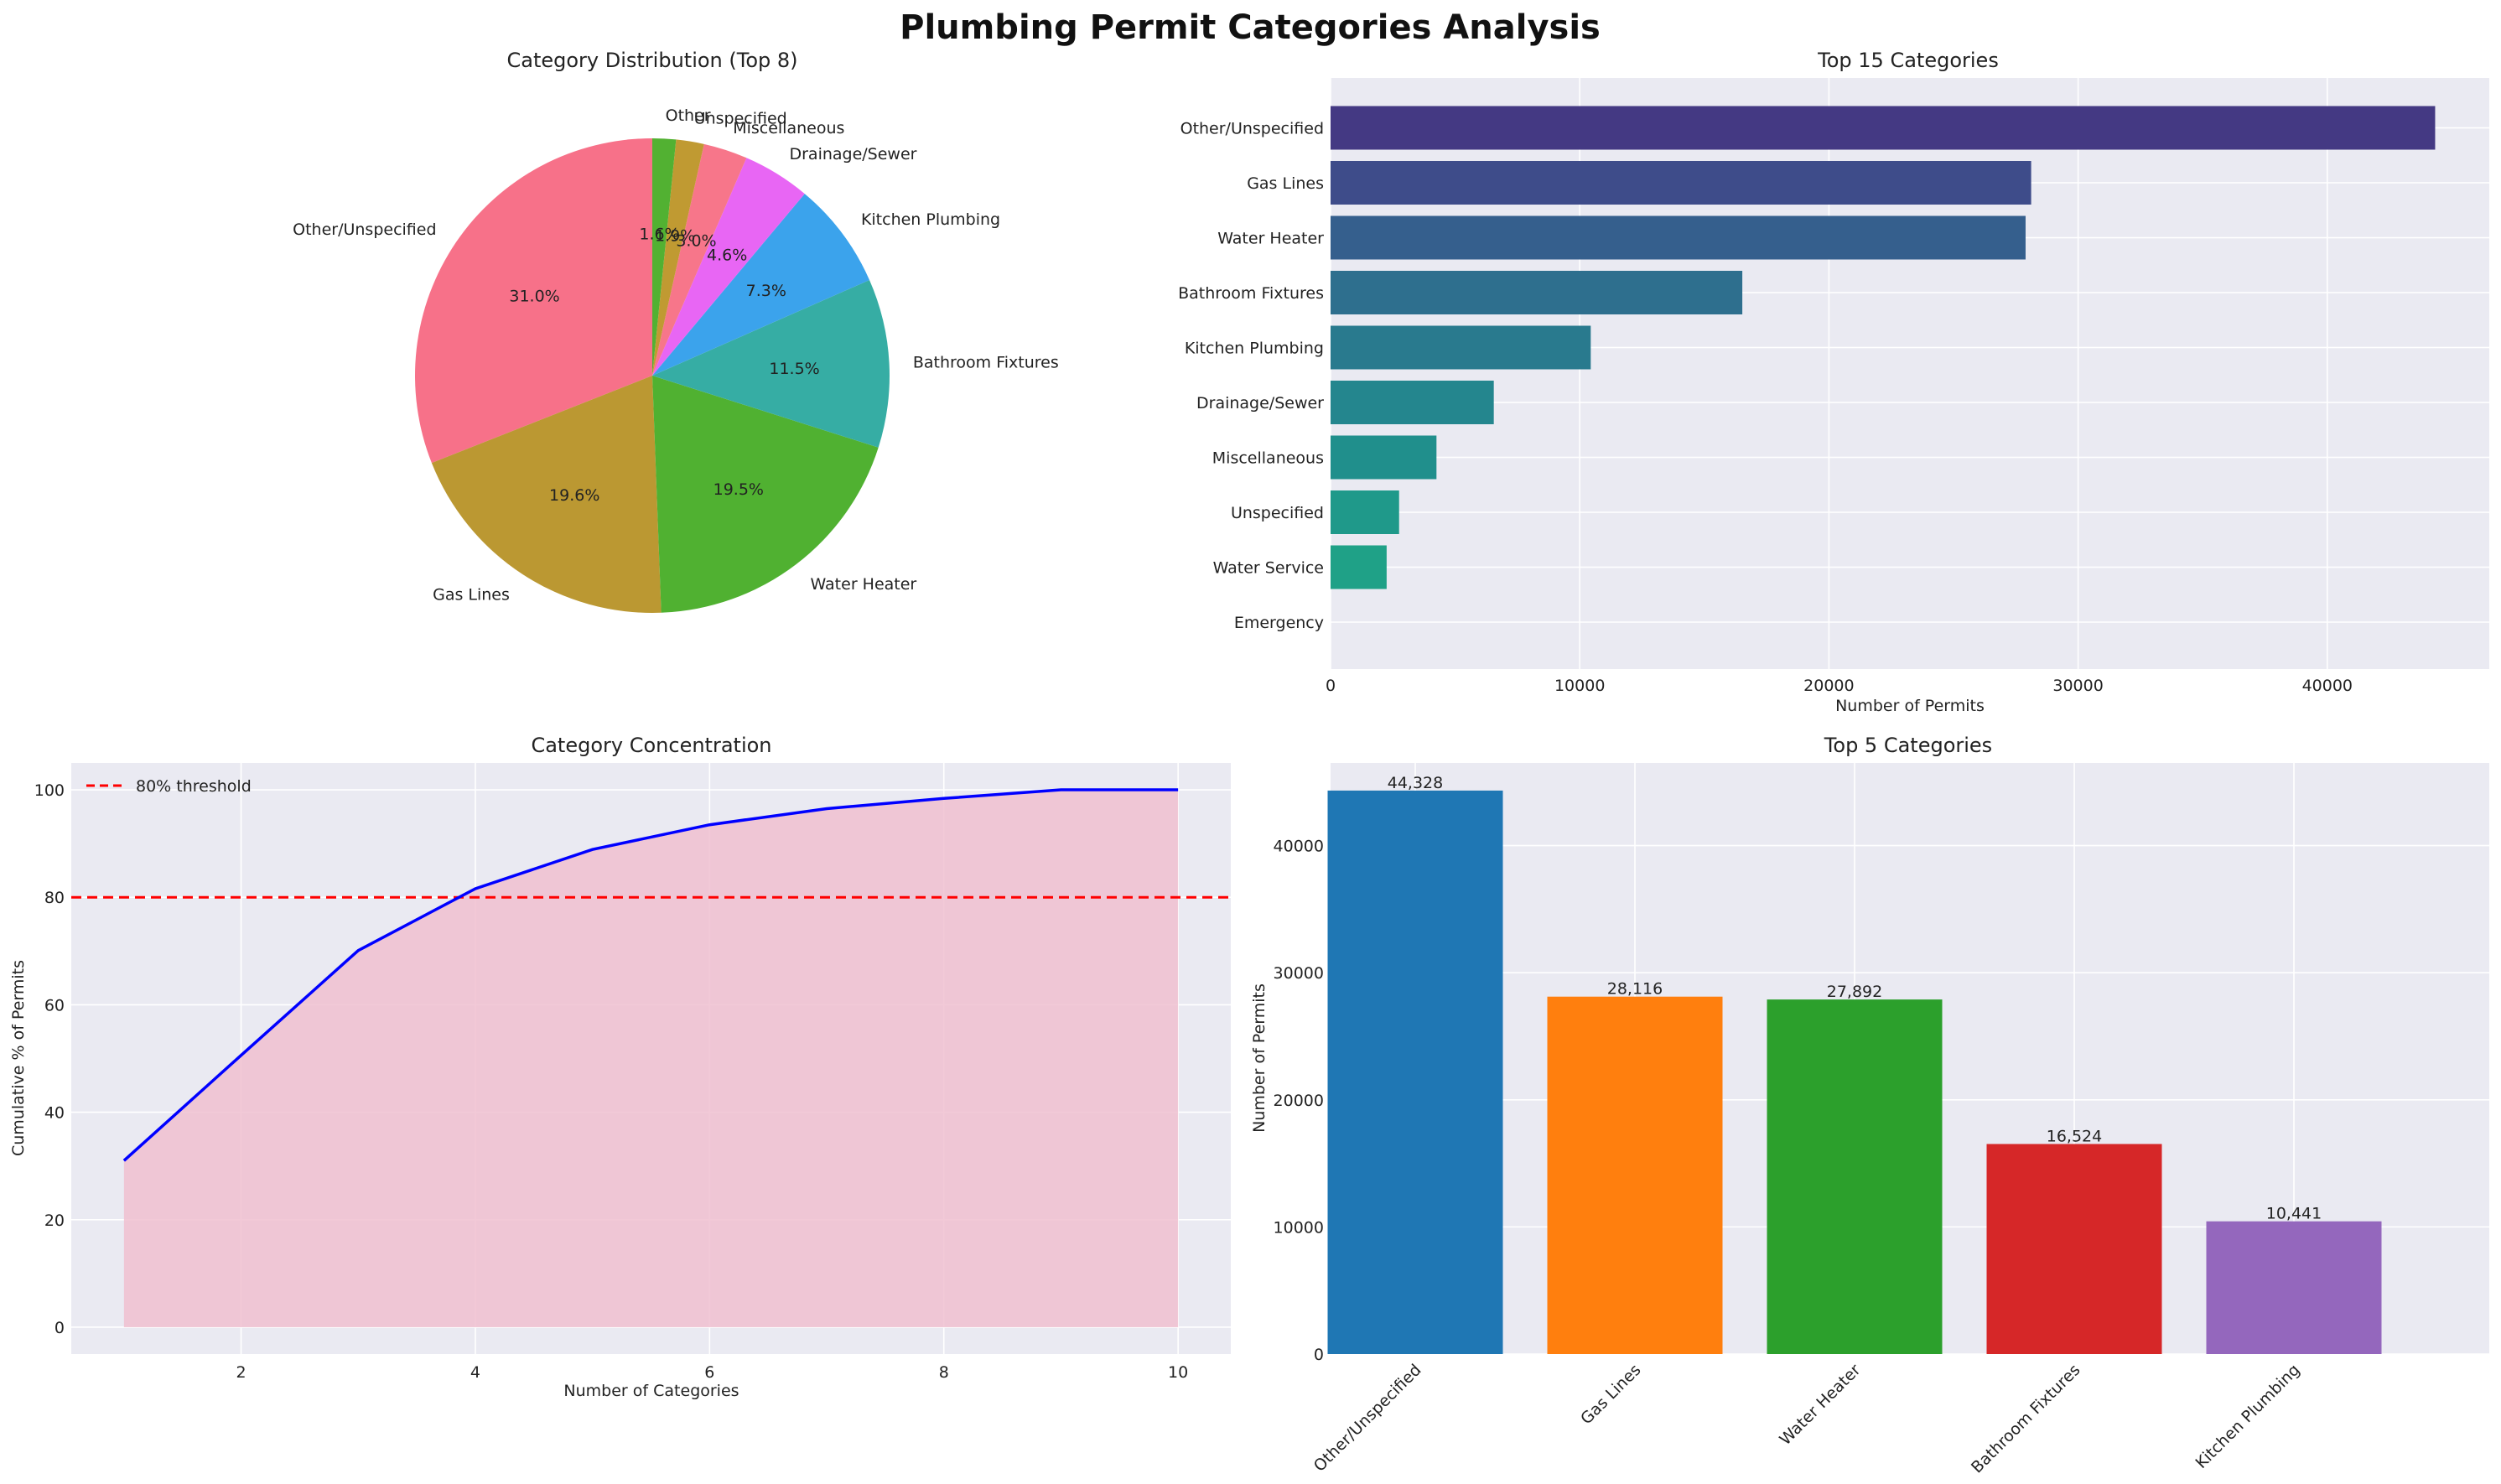 Image resolution: width=2501 pixels, height=1484 pixels. What do you see at coordinates (472, 595) in the screenshot?
I see `pie-slice-label: Gas Lines` at bounding box center [472, 595].